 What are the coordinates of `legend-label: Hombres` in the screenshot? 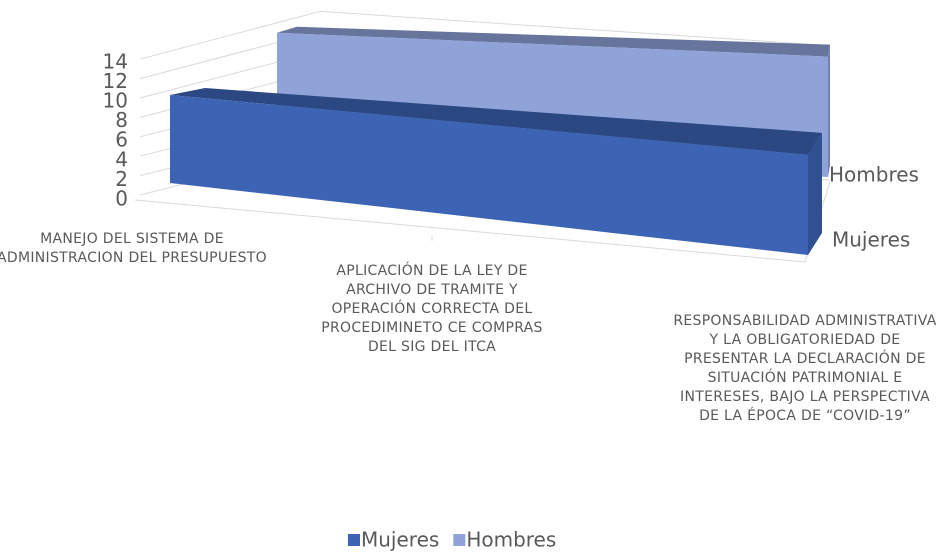 It's located at (511, 540).